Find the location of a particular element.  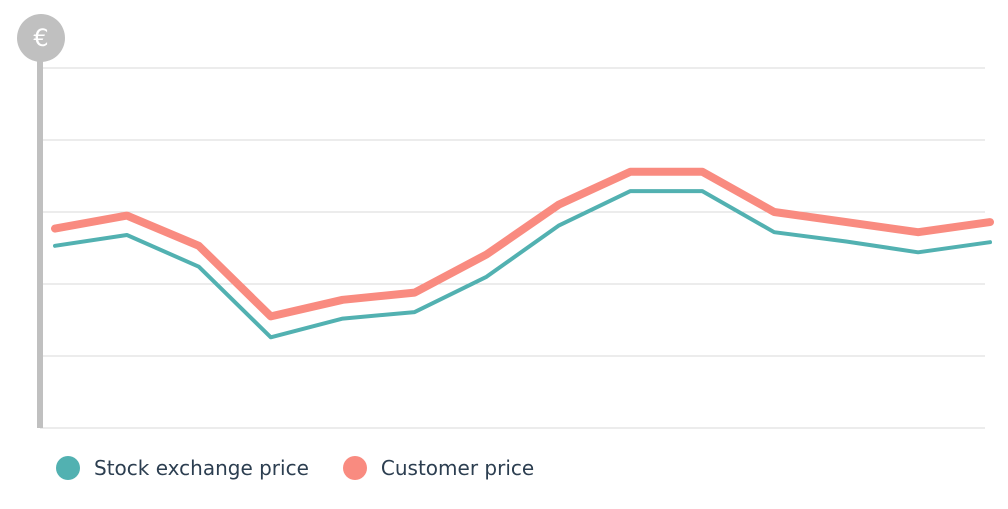

legend-item-customer-price: Customer price is located at coordinates (438, 468).